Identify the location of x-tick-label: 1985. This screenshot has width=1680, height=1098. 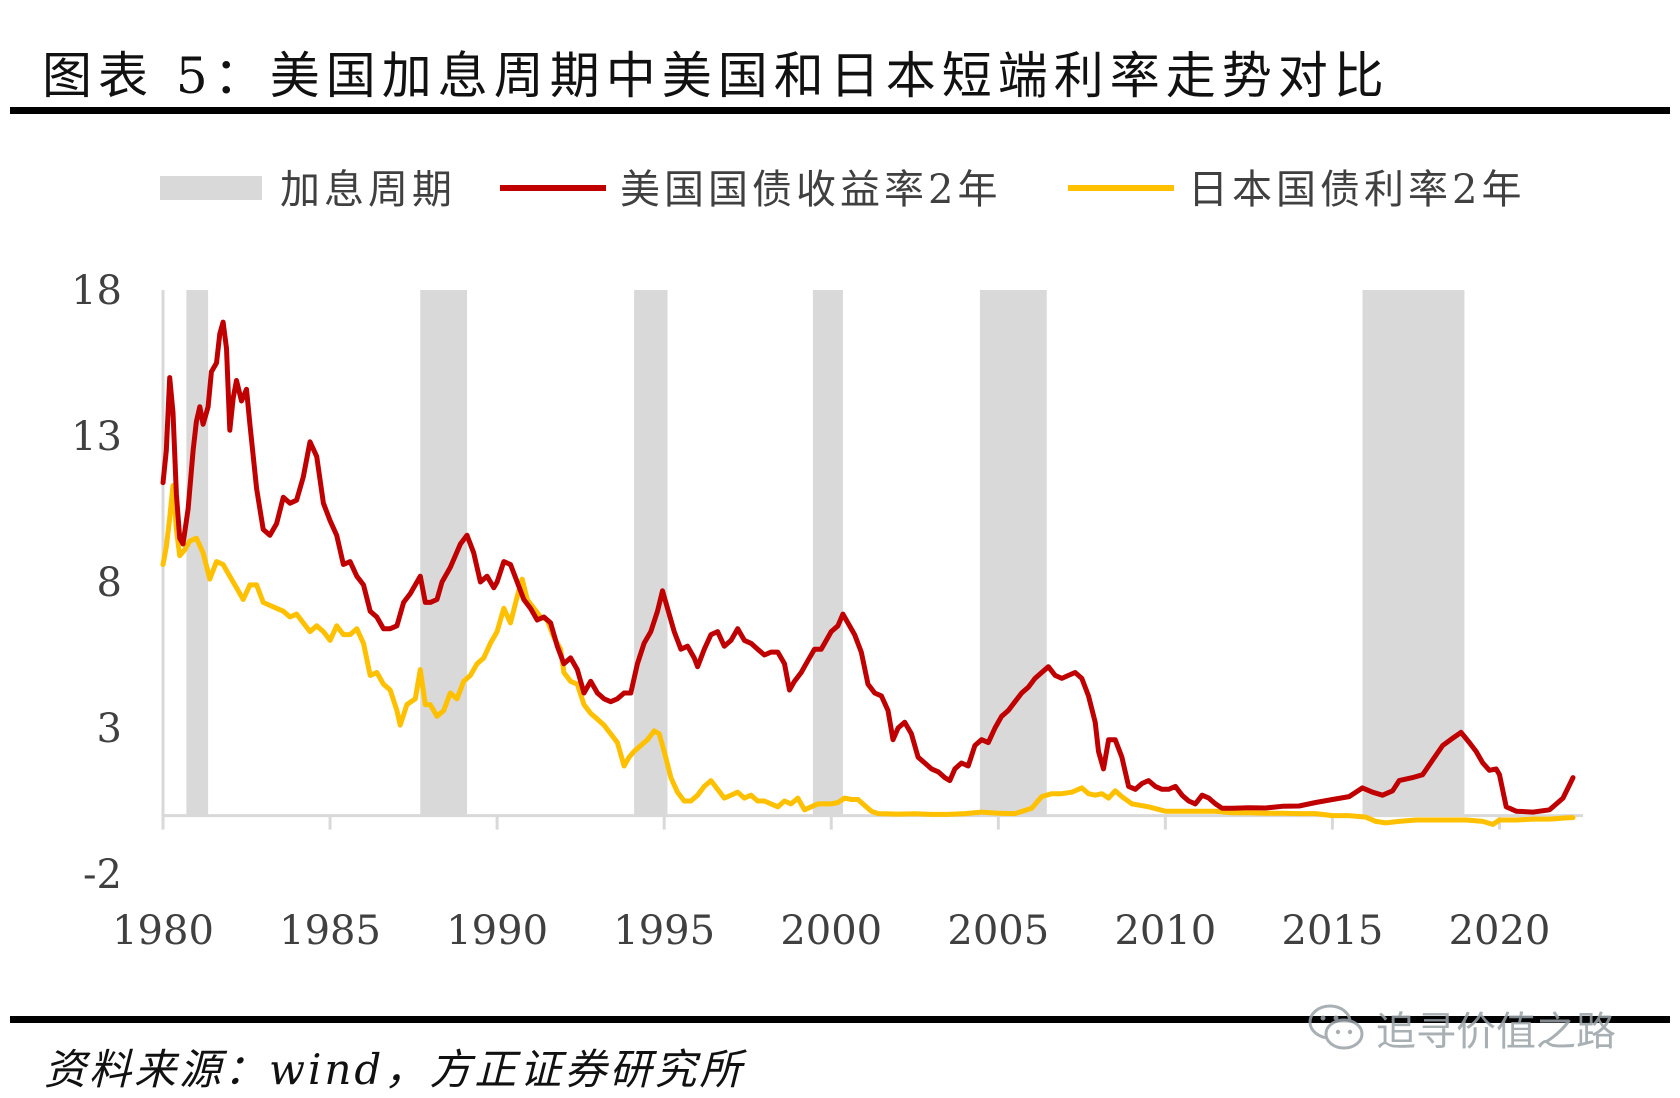
(330, 931).